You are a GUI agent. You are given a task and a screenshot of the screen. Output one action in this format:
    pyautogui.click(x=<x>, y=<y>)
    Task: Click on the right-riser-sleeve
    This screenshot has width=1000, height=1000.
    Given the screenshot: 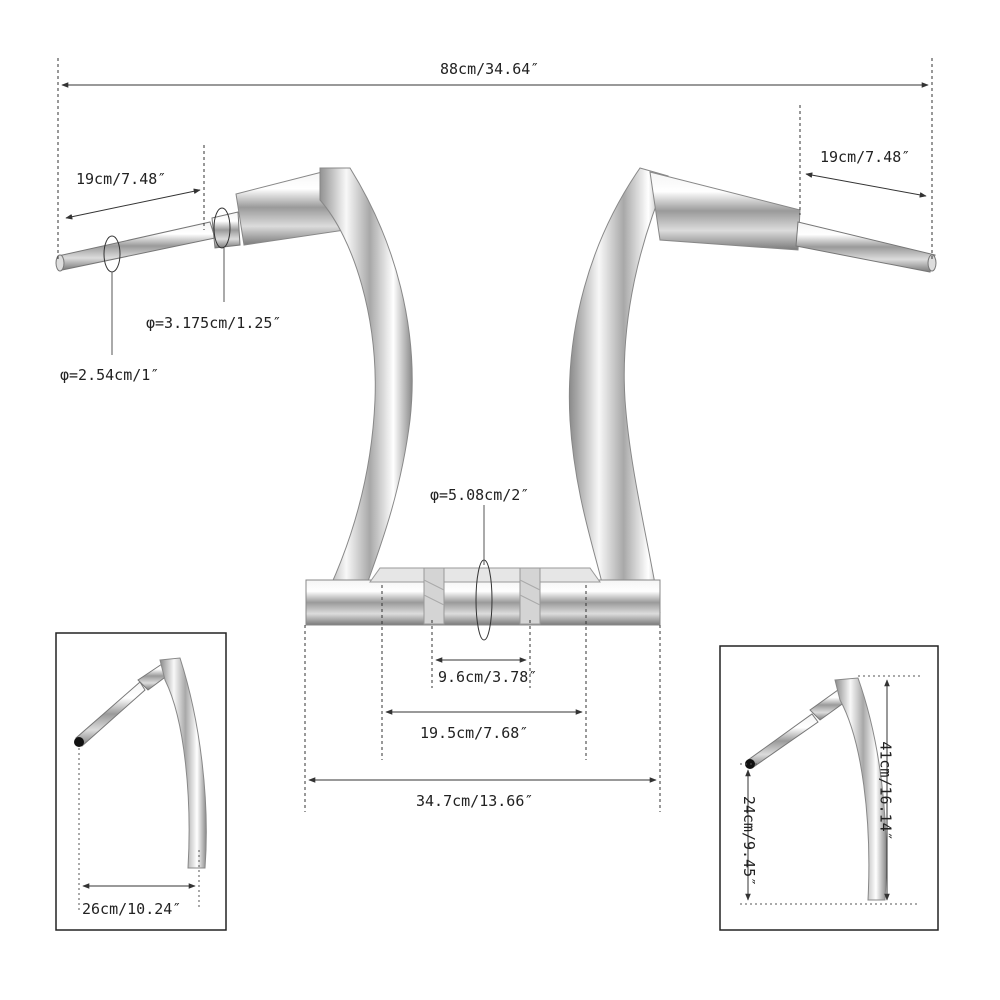 What is the action you would take?
    pyautogui.click(x=725, y=211)
    